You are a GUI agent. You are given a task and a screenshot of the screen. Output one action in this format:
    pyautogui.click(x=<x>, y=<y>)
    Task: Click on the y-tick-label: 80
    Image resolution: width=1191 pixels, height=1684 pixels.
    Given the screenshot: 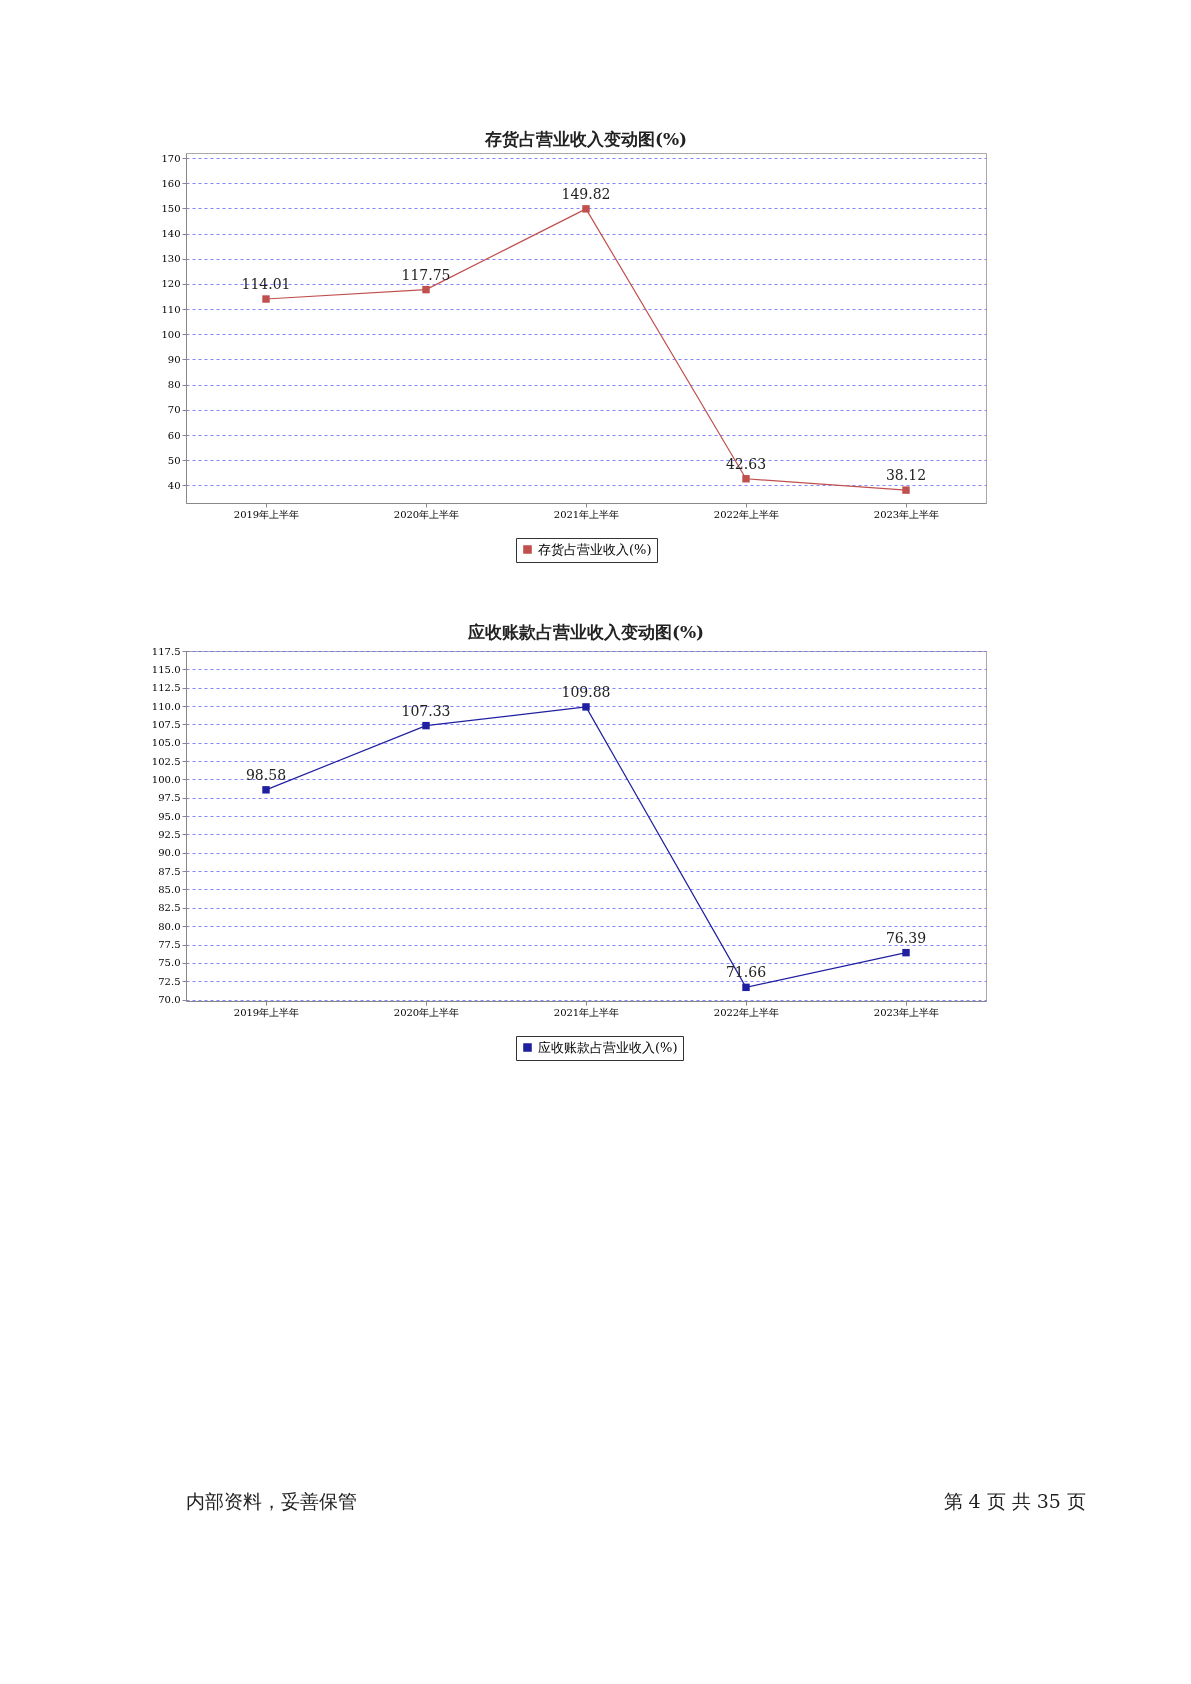 What is the action you would take?
    pyautogui.click(x=174, y=385)
    